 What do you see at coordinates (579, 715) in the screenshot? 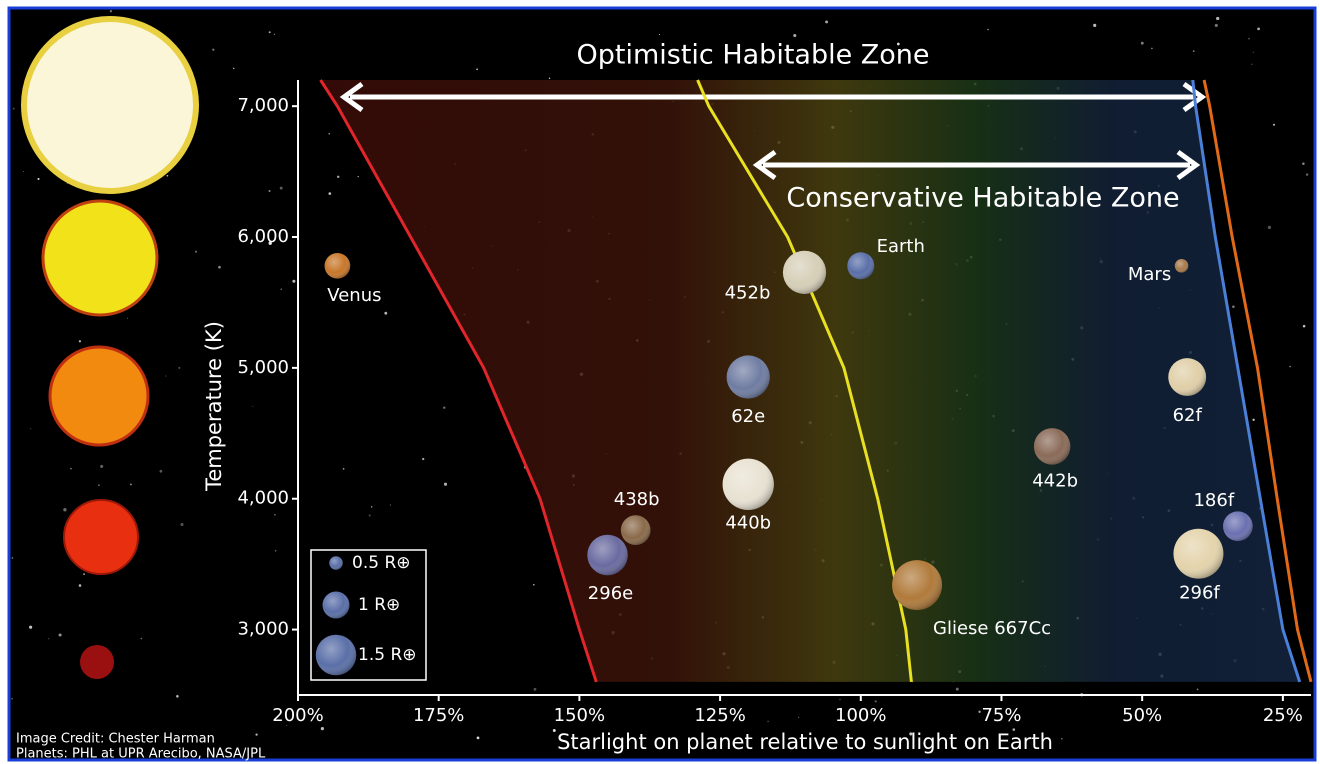
I see `x-tick-label: 150%` at bounding box center [579, 715].